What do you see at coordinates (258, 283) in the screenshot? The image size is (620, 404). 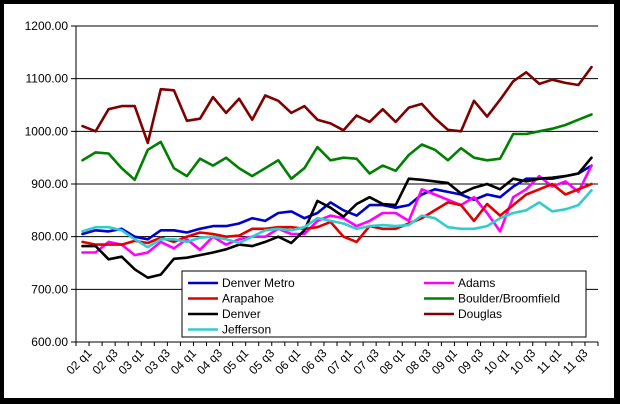 I see `legend-label: Denver Metro` at bounding box center [258, 283].